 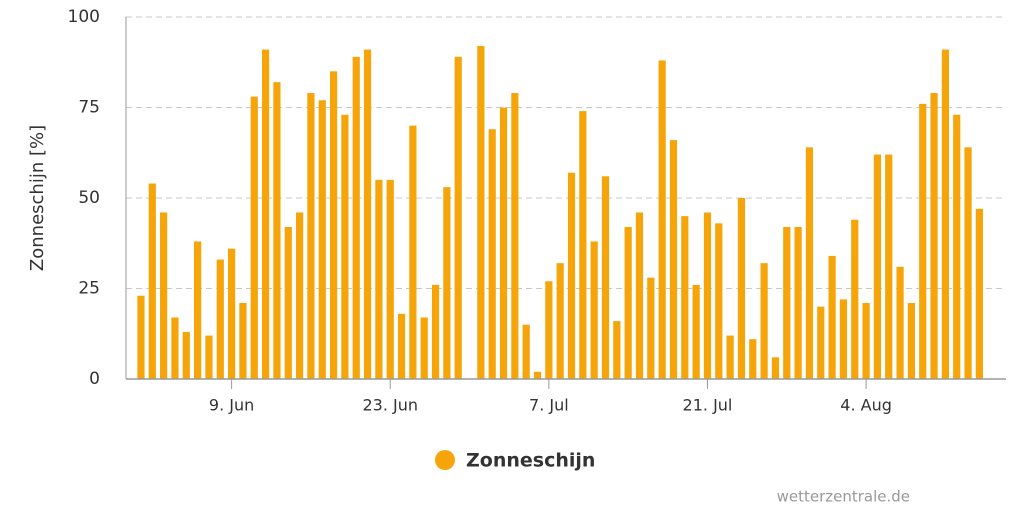 I want to click on credit: wetterzentrale.de, so click(x=843, y=497).